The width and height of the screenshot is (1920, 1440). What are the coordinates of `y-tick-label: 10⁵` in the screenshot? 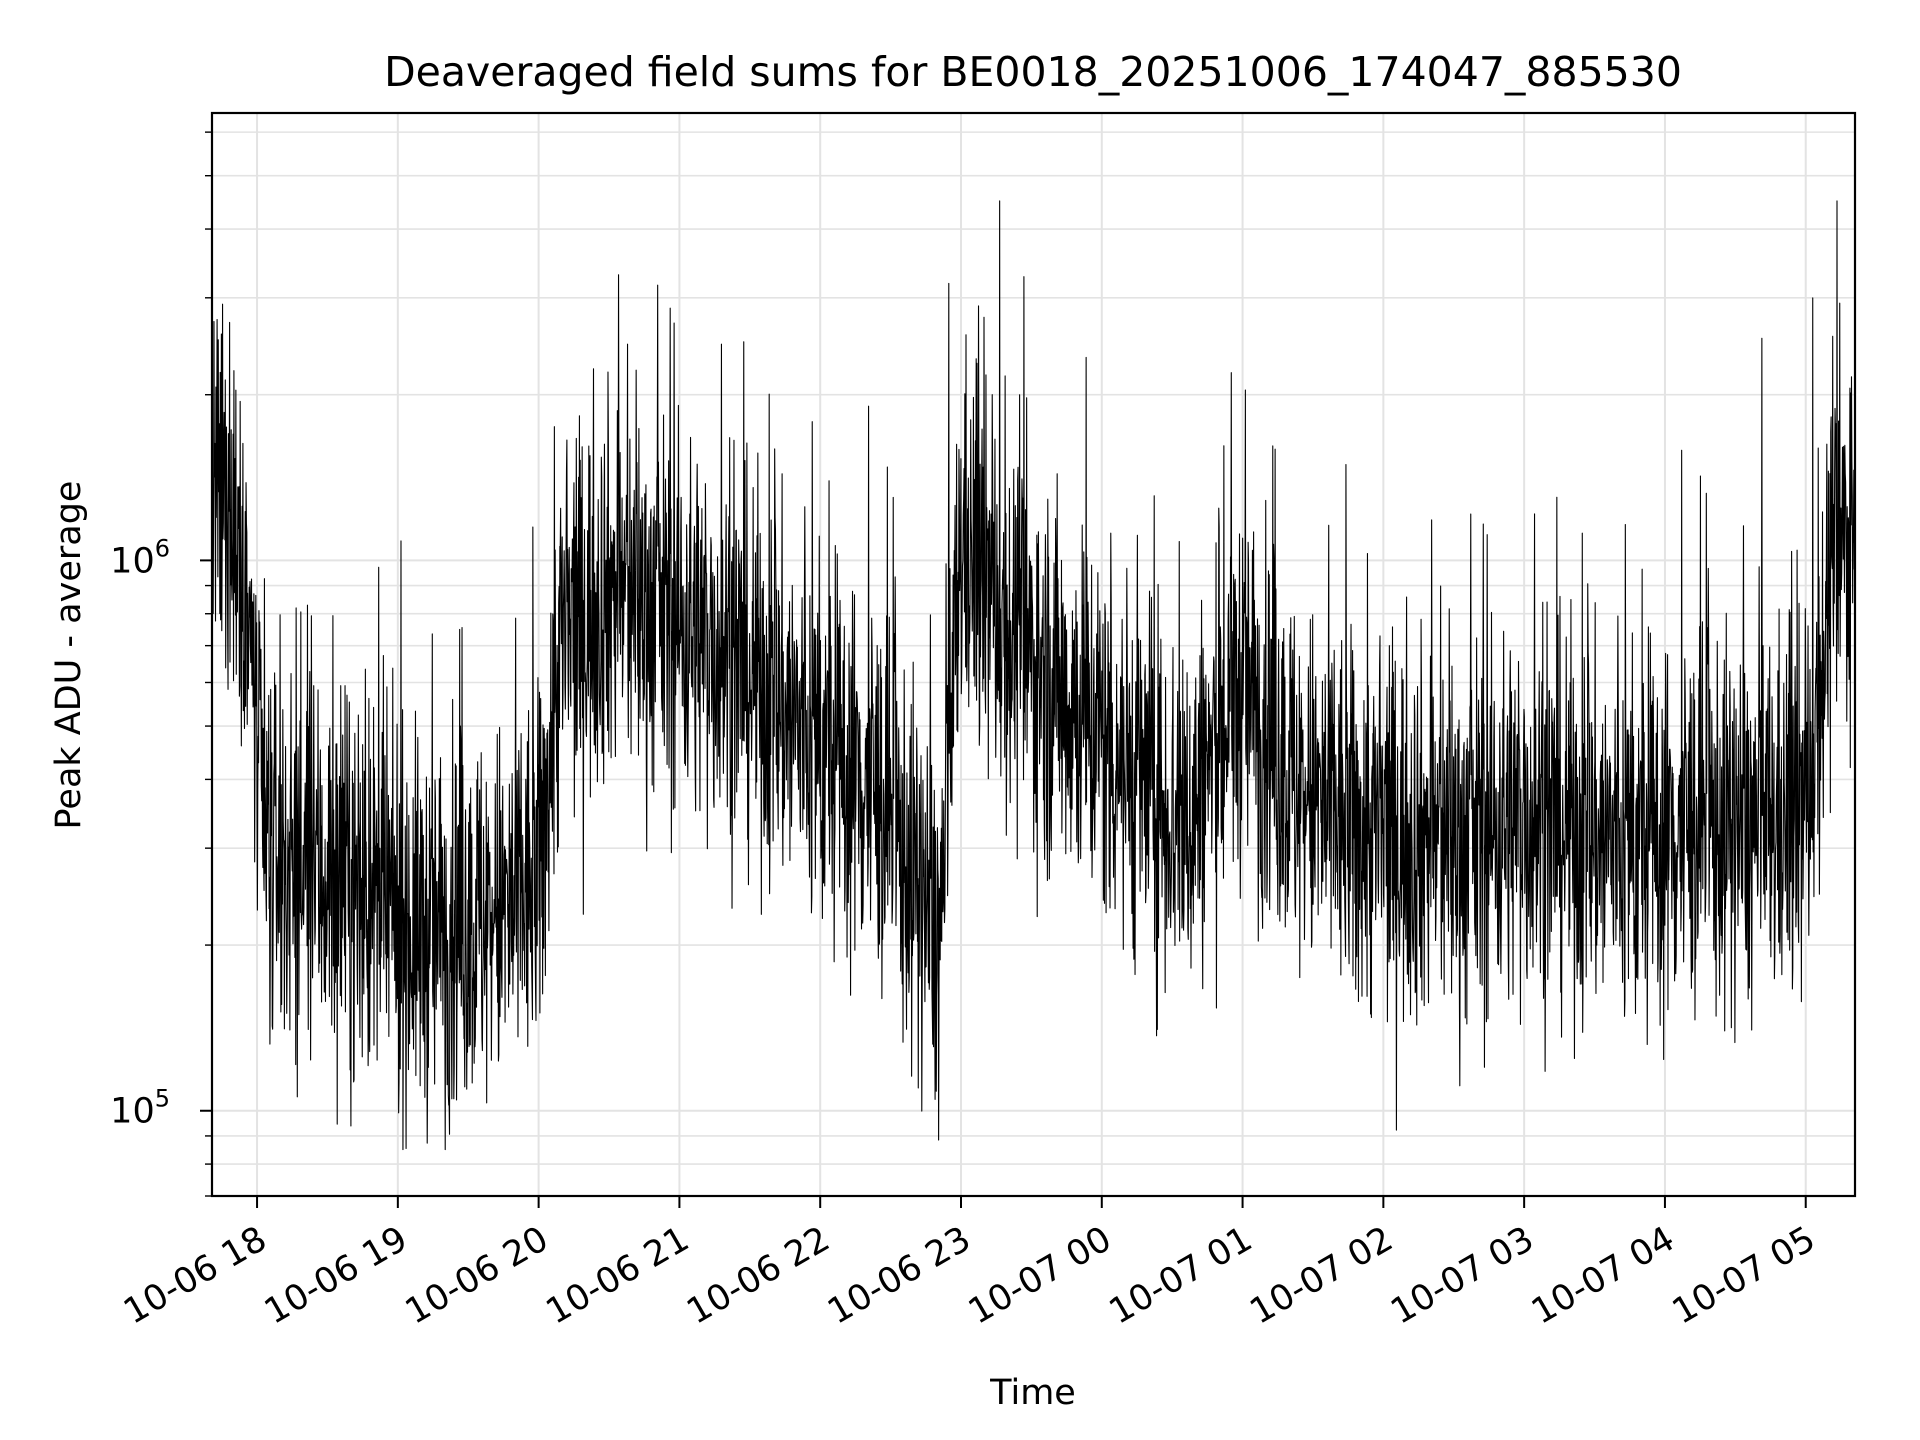 It's located at (140, 1108).